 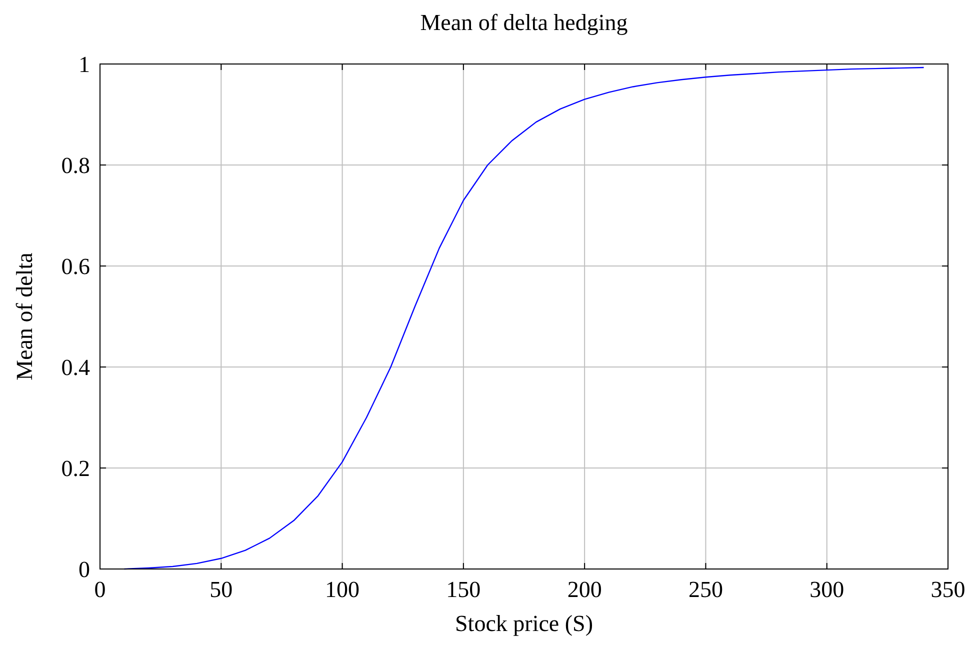 I want to click on x-tick-label: 50, so click(x=221, y=589).